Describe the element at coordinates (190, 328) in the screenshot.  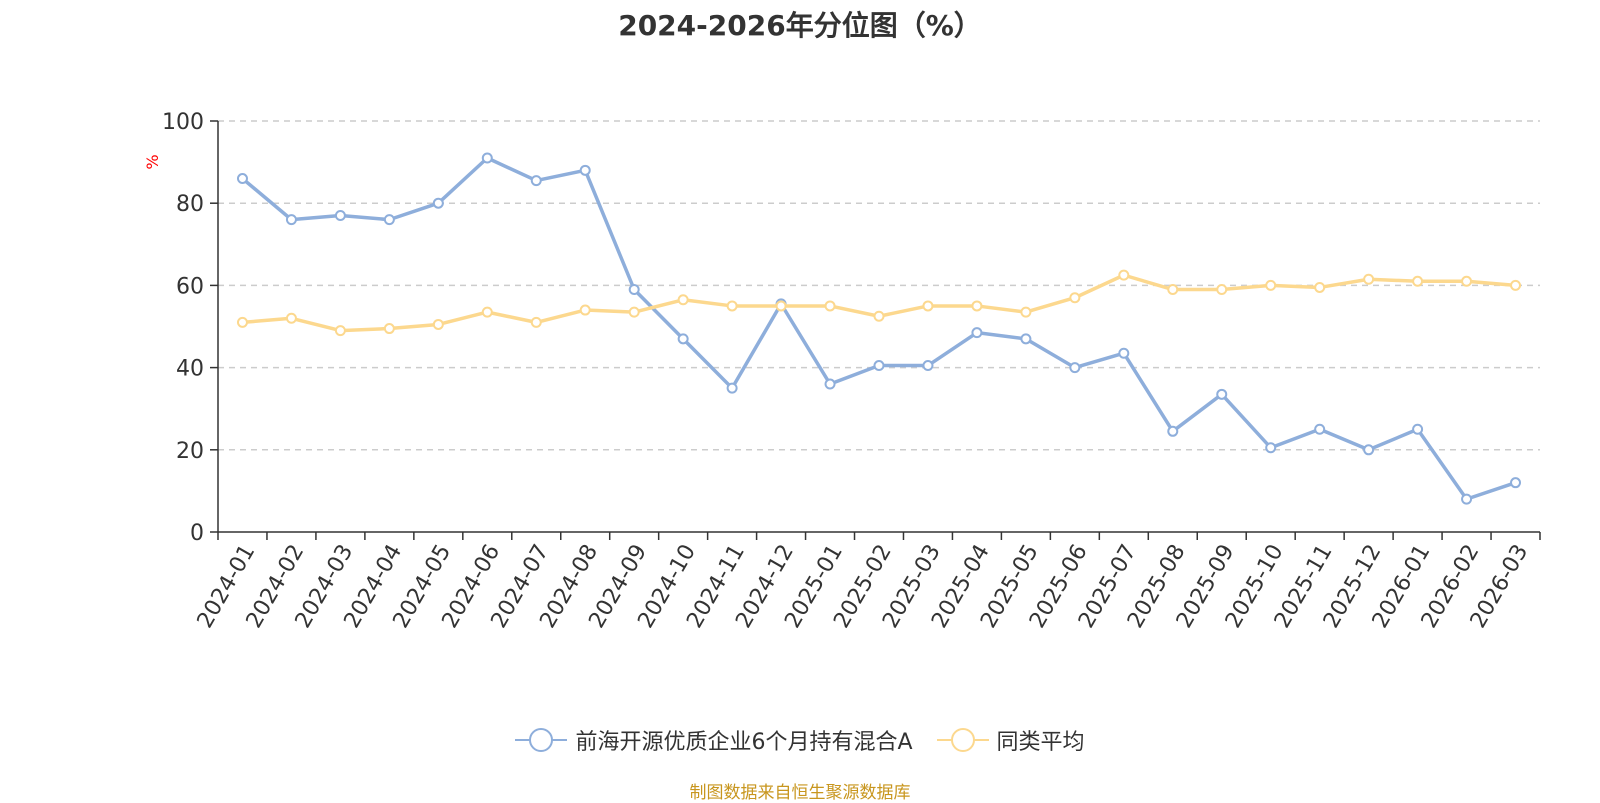
I see `y-axis-ticks: 0 20 40 60 80 100` at that location.